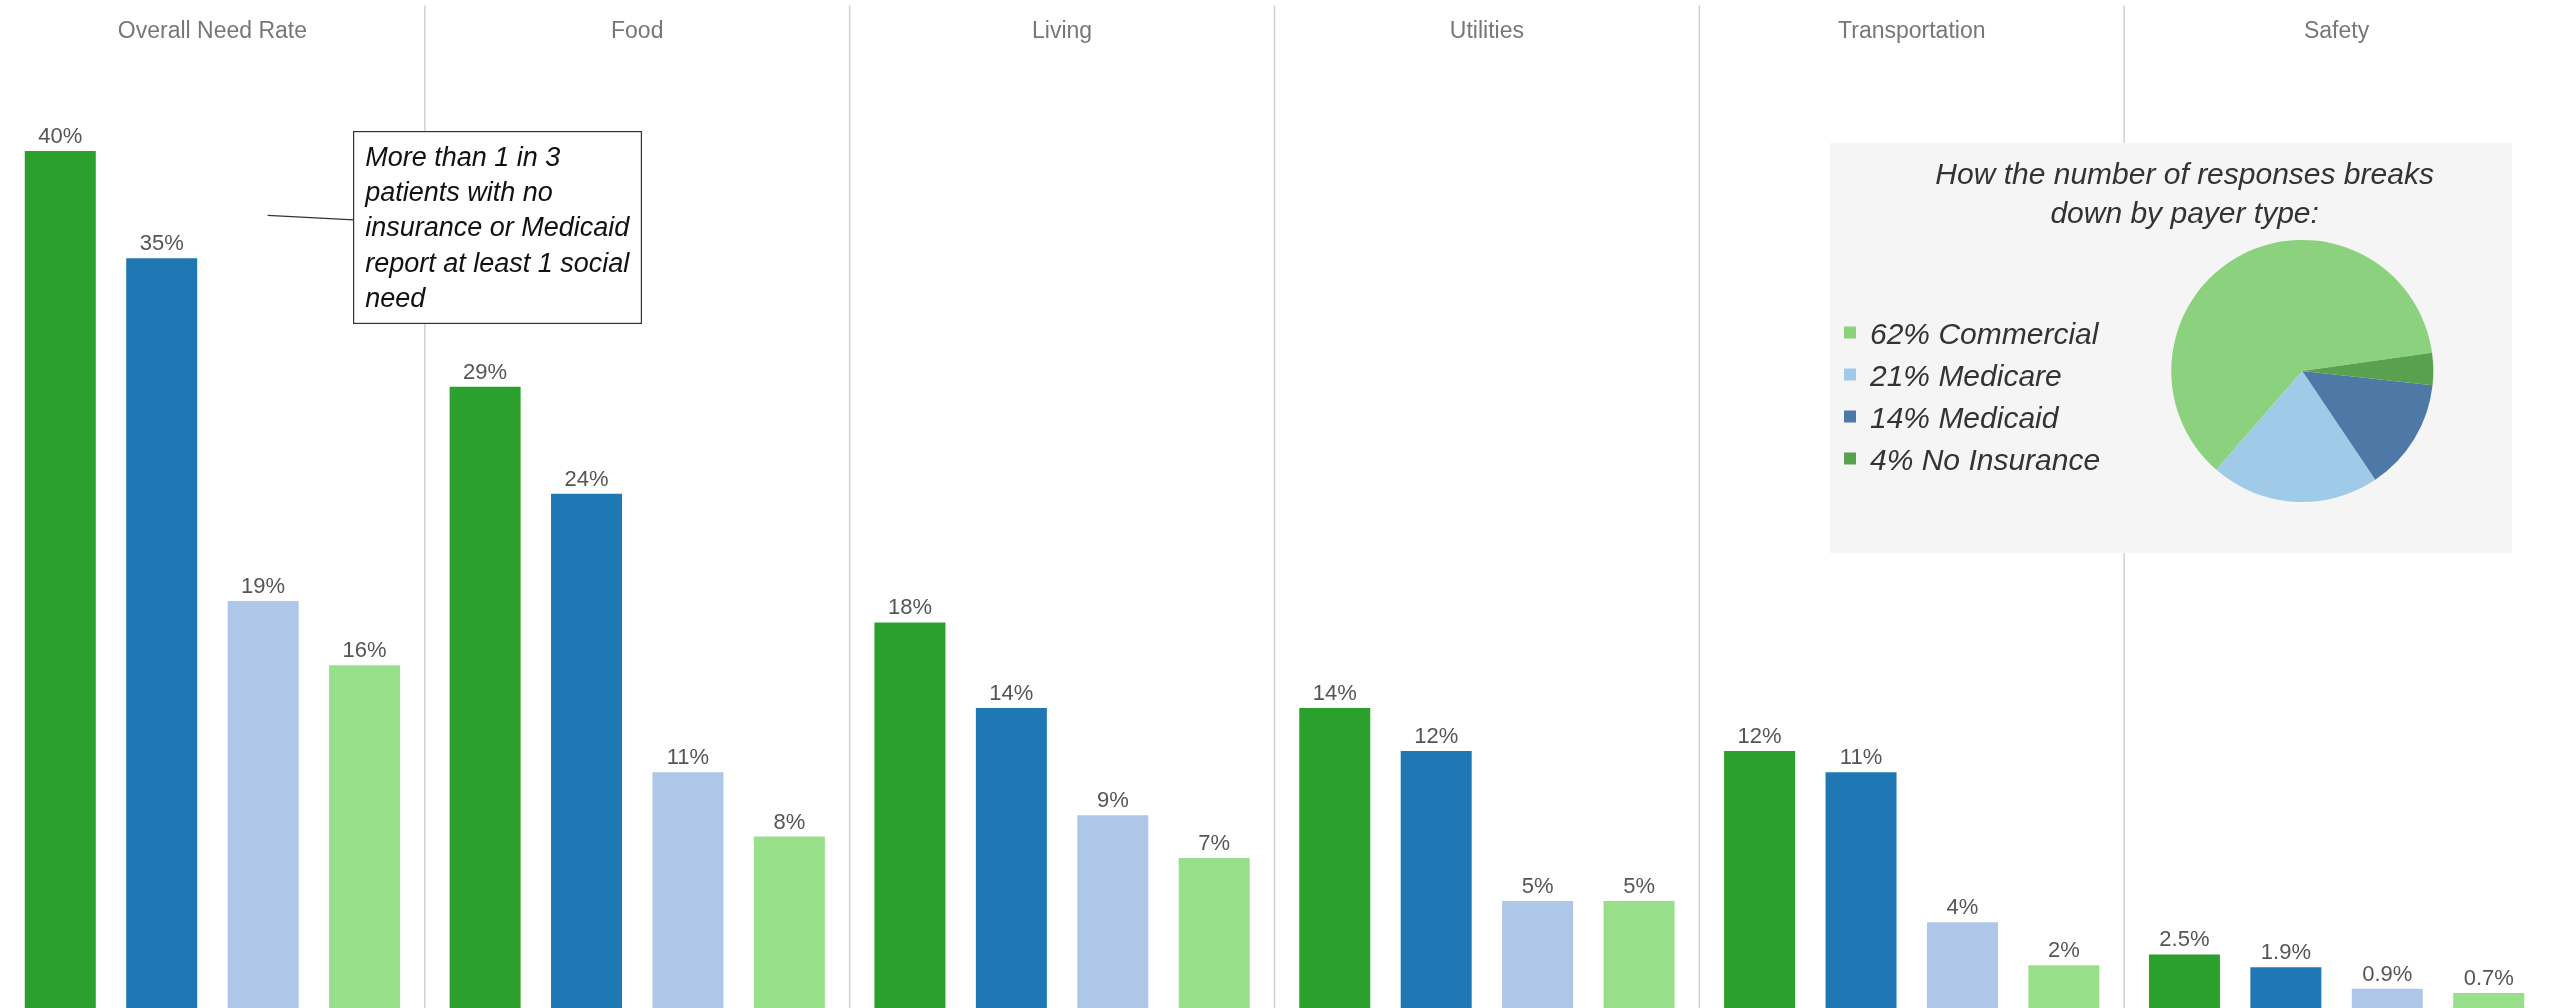 The image size is (2549, 1008). What do you see at coordinates (60, 136) in the screenshot?
I see `data-label: 40%` at bounding box center [60, 136].